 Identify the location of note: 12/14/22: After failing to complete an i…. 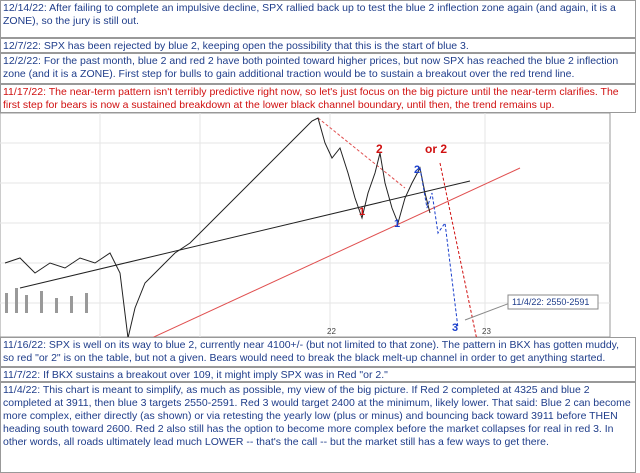
(318, 19).